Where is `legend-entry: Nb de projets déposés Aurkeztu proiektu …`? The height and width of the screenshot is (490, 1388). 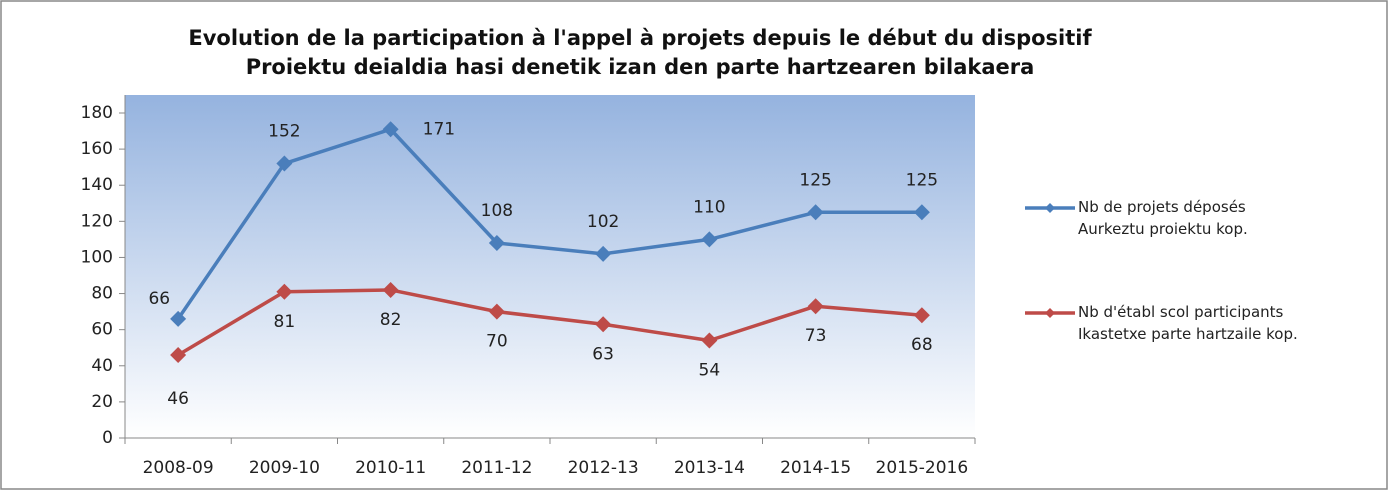 legend-entry: Nb de projets déposés Aurkeztu proiektu … is located at coordinates (1163, 218).